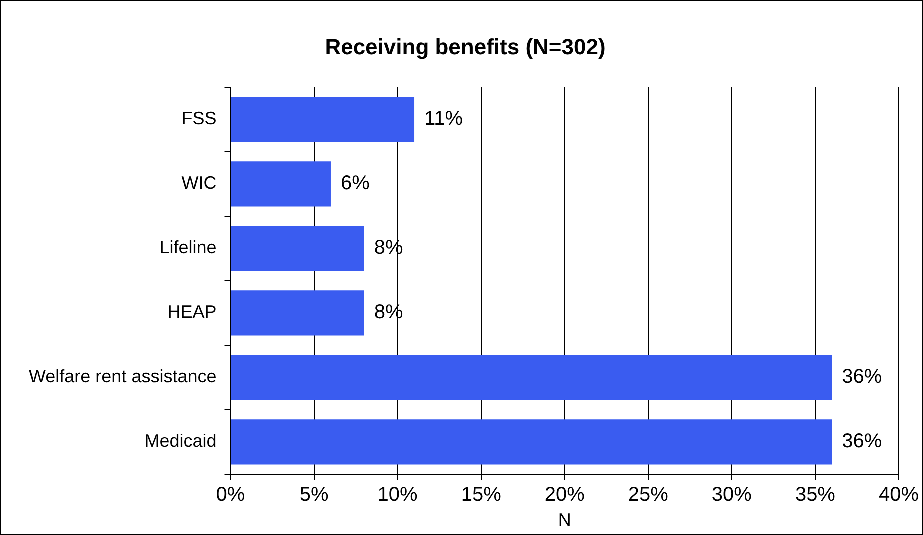  What do you see at coordinates (199, 183) in the screenshot?
I see `y-tick-label: WIC` at bounding box center [199, 183].